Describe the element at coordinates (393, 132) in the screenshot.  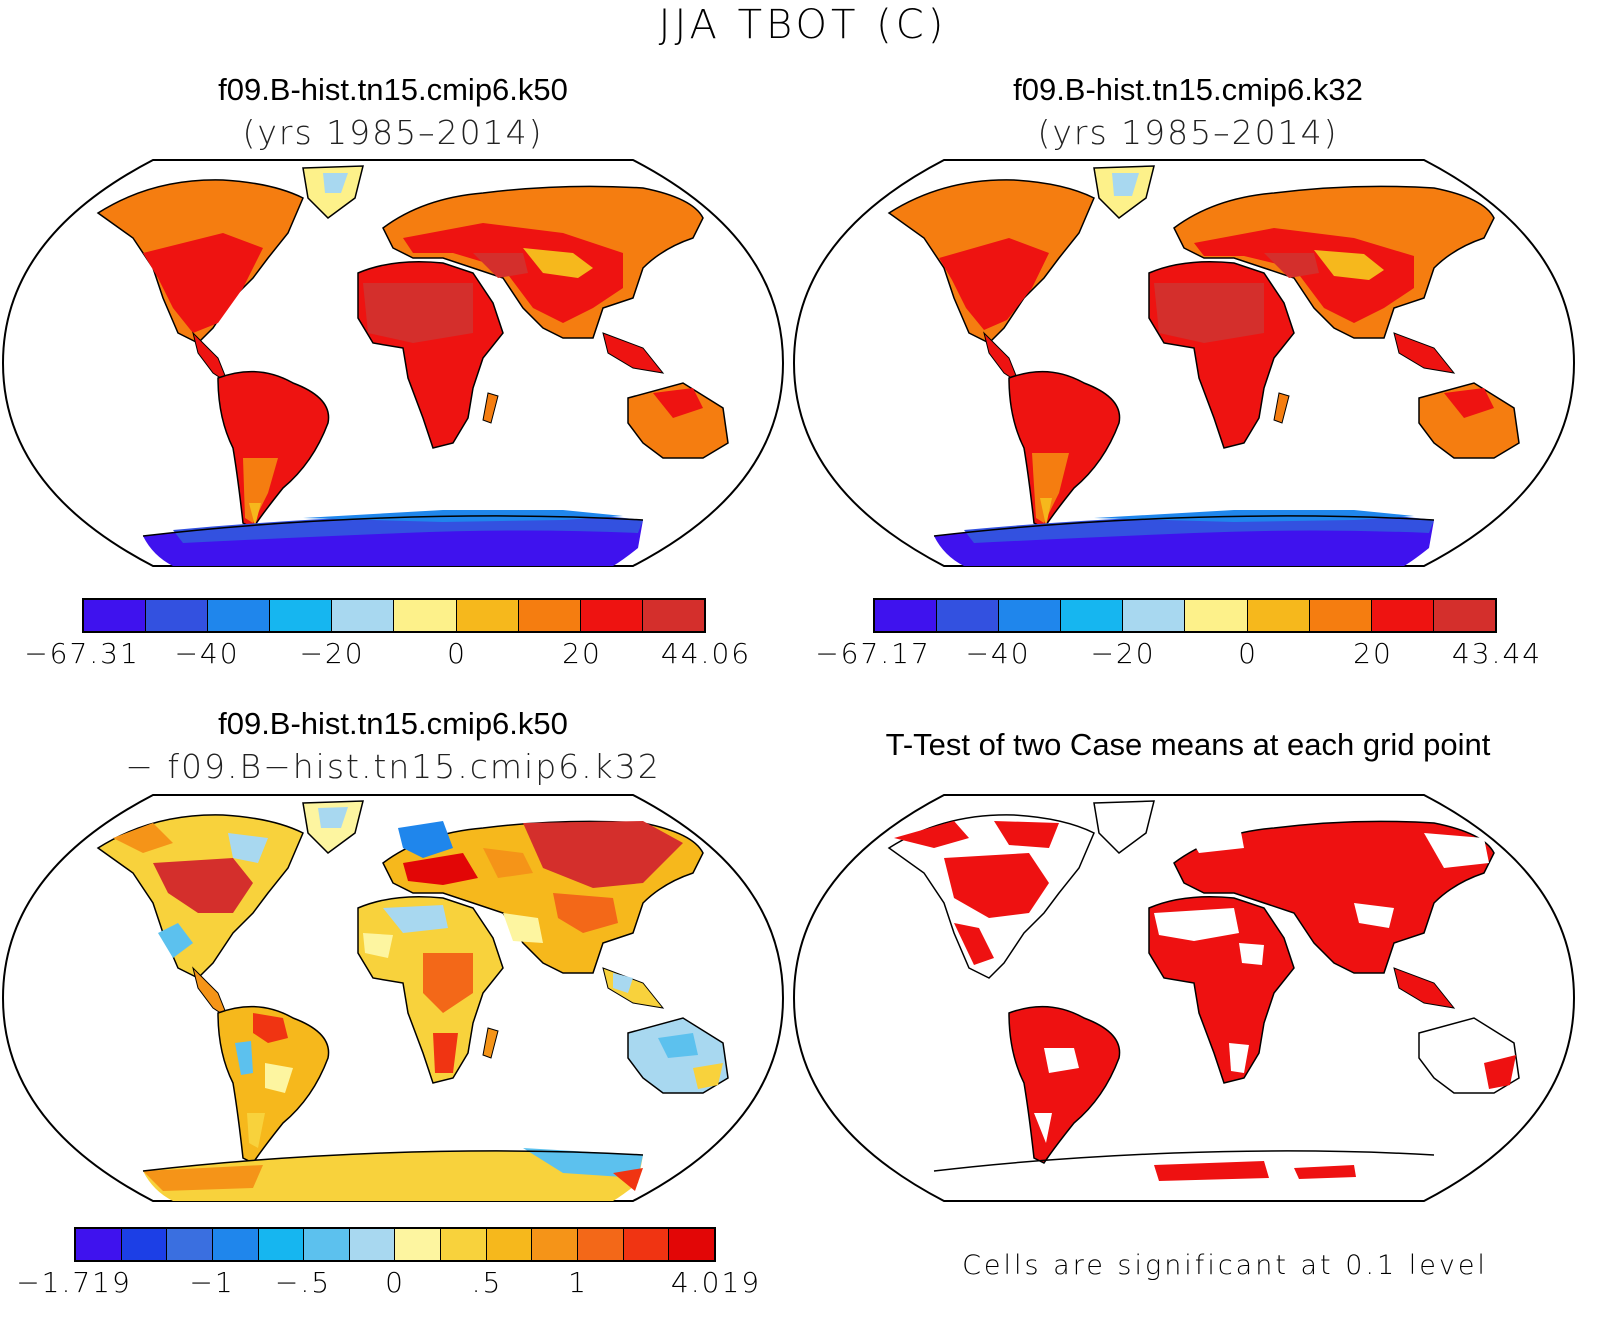
I see `panel-k50-subtitle: (yrs 1985–2014)` at that location.